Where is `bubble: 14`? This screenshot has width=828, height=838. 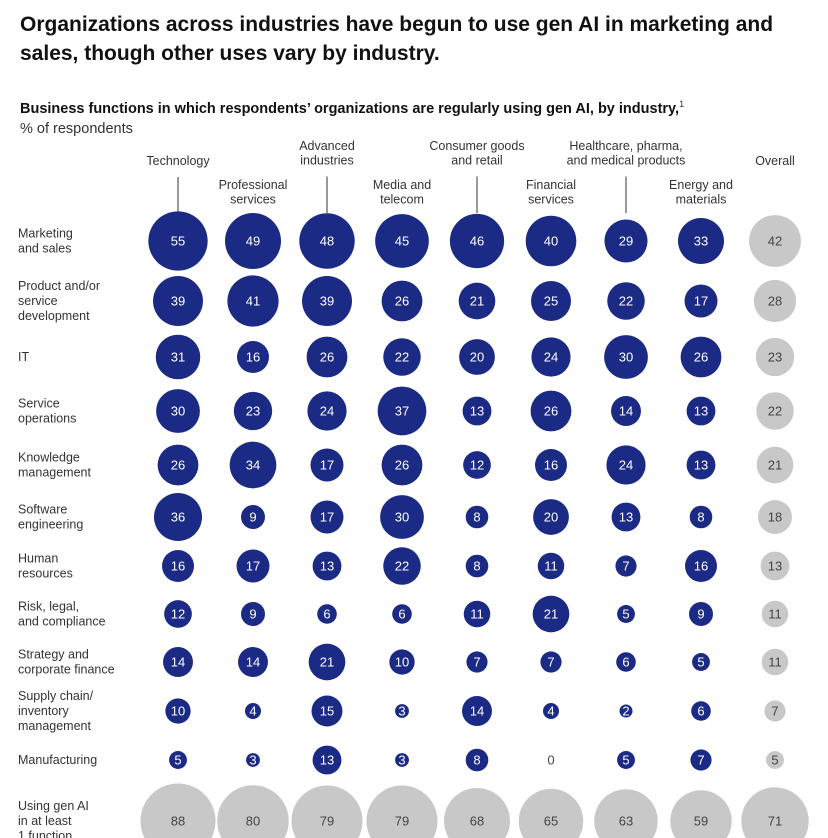 bubble: 14 is located at coordinates (253, 662).